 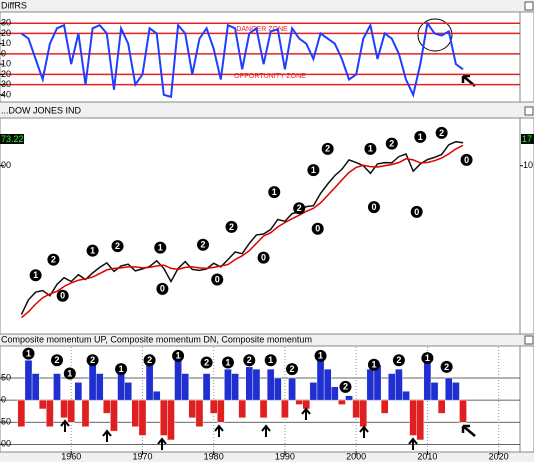 What do you see at coordinates (468, 430) in the screenshot?
I see `arrow` at bounding box center [468, 430].